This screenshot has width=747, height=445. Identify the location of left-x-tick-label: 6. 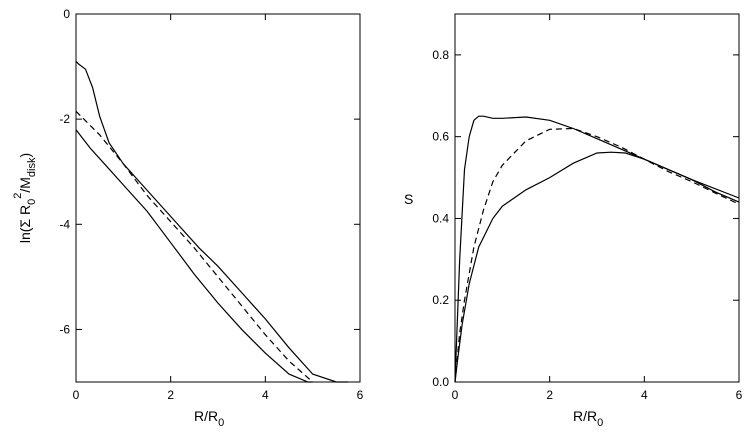
(360, 395).